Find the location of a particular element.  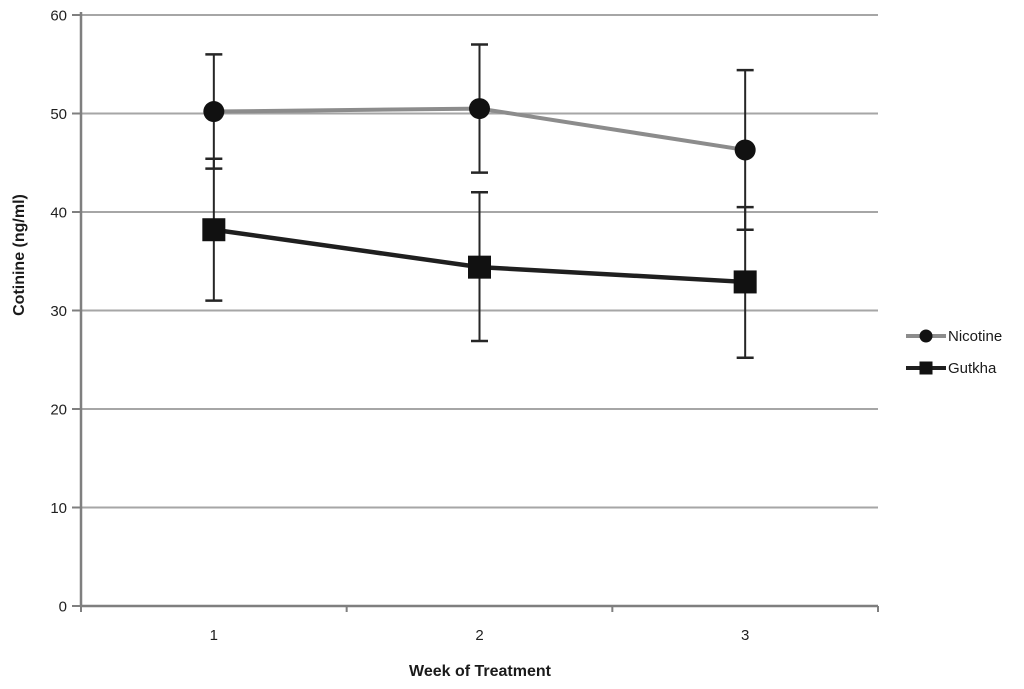

y-tick-label: 30 is located at coordinates (58, 311).